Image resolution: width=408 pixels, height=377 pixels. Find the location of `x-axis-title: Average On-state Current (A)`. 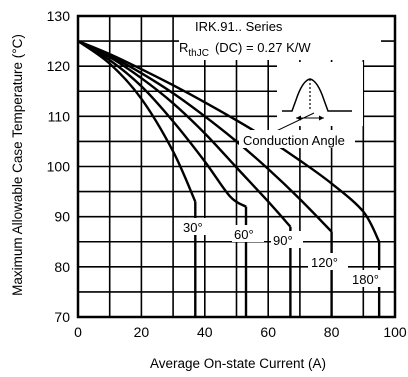

x-axis-title: Average On-state Current (A) is located at coordinates (238, 363).